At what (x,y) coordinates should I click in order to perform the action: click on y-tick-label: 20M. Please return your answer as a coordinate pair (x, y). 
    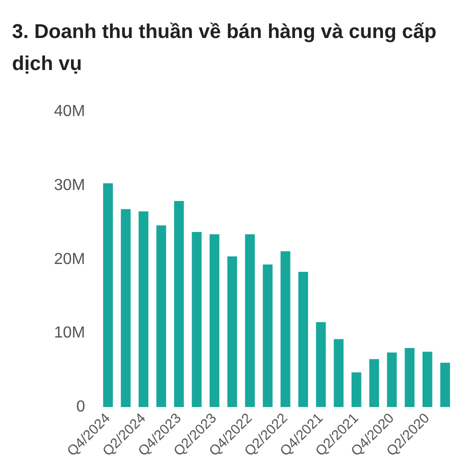
    Looking at the image, I should click on (70, 259).